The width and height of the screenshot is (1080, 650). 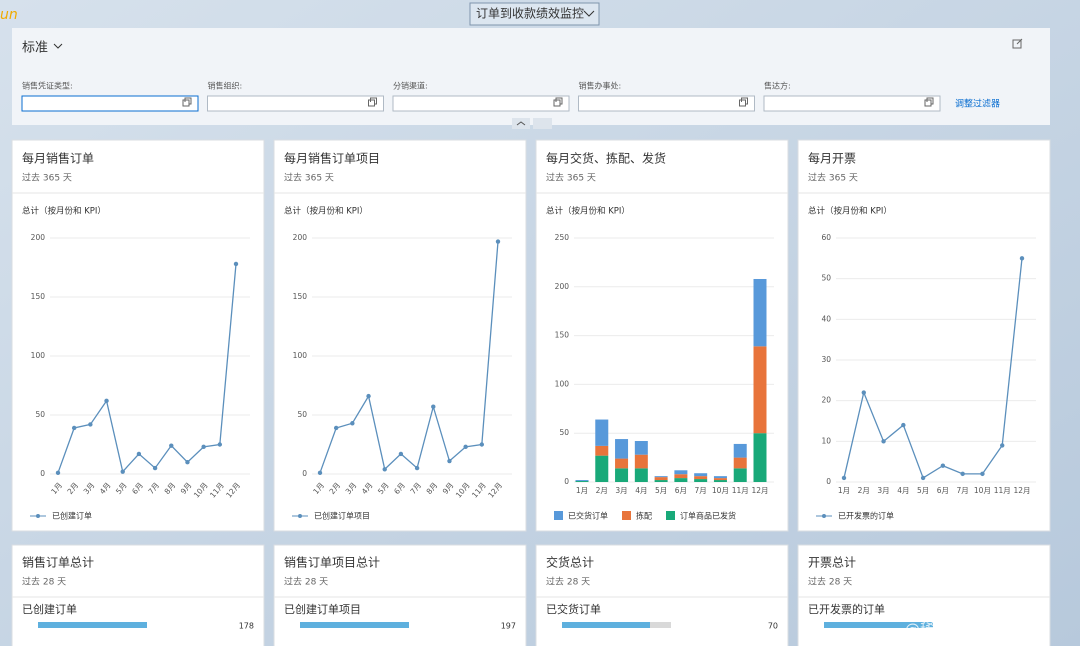 I want to click on card-title: 每月销售订单项目, so click(x=332, y=158).